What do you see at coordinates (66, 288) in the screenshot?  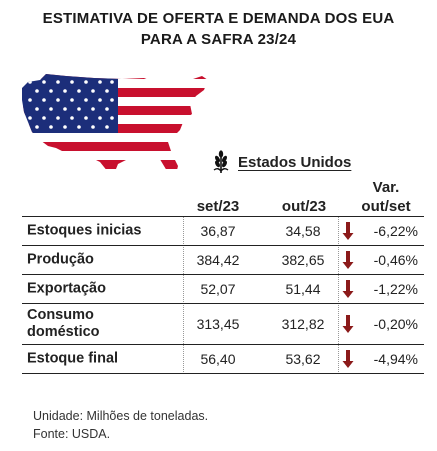 I see `row-label: Exportação` at bounding box center [66, 288].